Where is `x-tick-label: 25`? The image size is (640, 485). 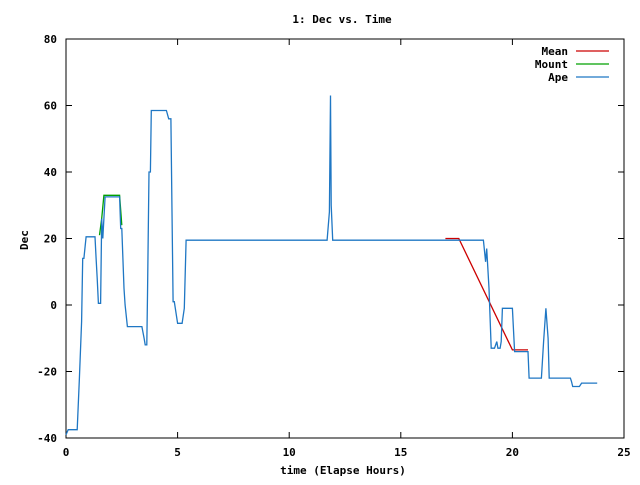
x-tick-label: 25 is located at coordinates (623, 452).